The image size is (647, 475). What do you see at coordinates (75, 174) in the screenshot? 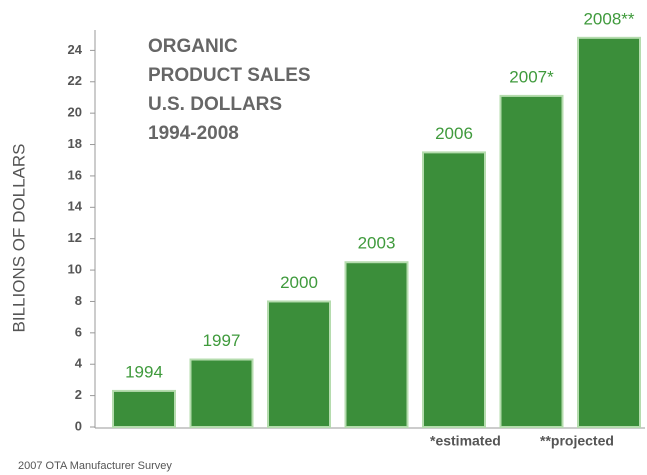
I see `y-tick-label: 16` at bounding box center [75, 174].